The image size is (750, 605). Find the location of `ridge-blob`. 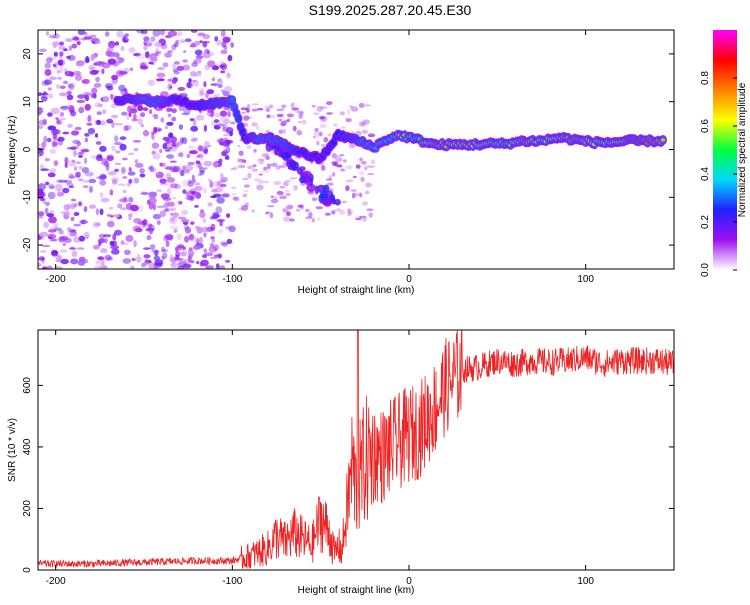

ridge-blob is located at coordinates (311, 187).